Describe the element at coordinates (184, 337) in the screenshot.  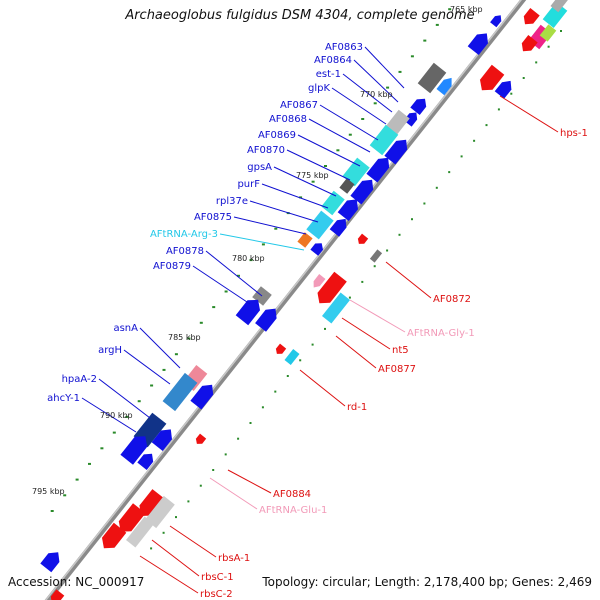
I see `kbp-tick-label: 785 kbp` at that location.